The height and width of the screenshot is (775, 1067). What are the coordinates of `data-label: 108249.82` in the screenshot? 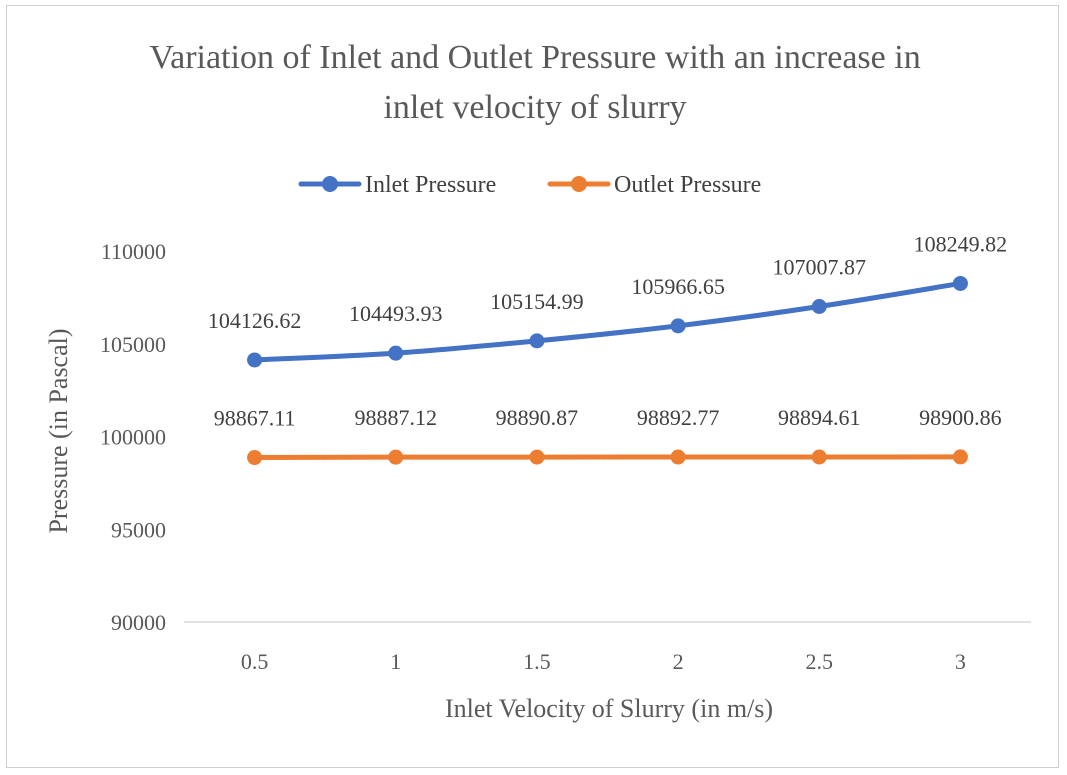 It's located at (961, 243).